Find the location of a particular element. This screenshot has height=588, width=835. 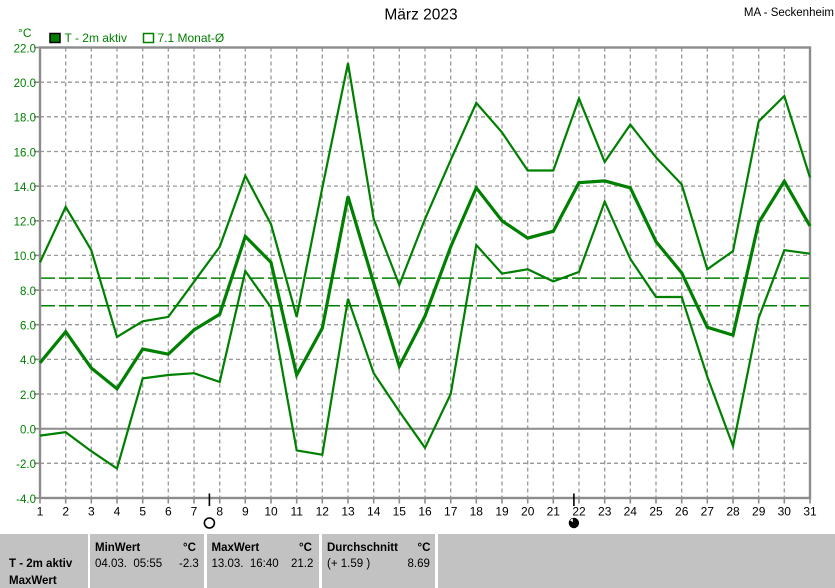

svg-text: MA - Seckenheim is located at coordinates (789, 13).